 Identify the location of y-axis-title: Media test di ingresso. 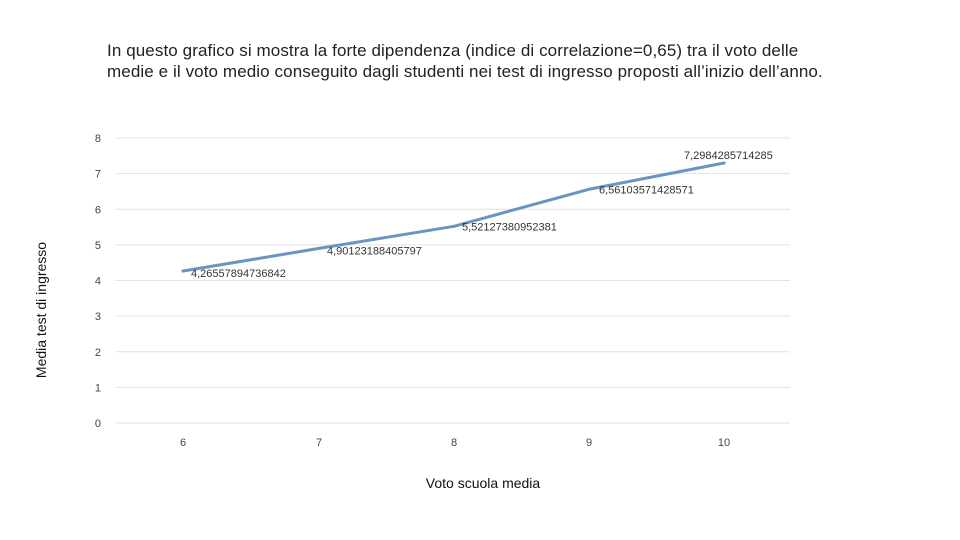
(41, 310).